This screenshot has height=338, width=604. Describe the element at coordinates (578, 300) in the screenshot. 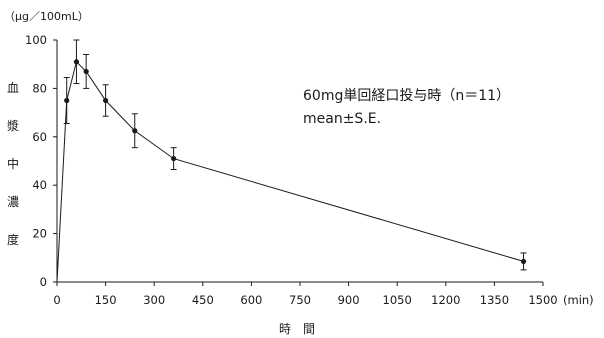

I see `x-unit-label: (min)` at that location.